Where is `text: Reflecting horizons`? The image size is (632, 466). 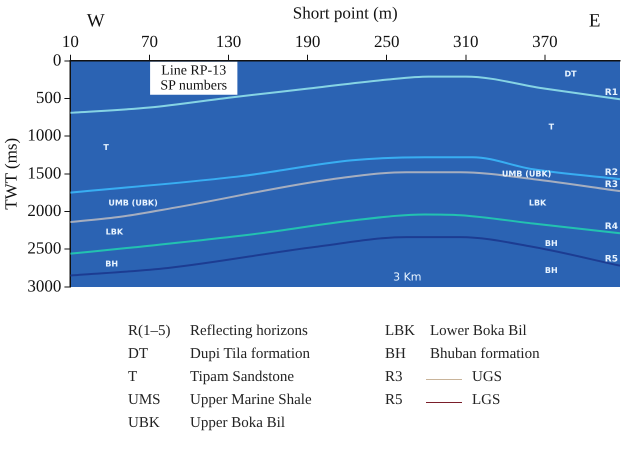
text: Reflecting horizons is located at coordinates (249, 331).